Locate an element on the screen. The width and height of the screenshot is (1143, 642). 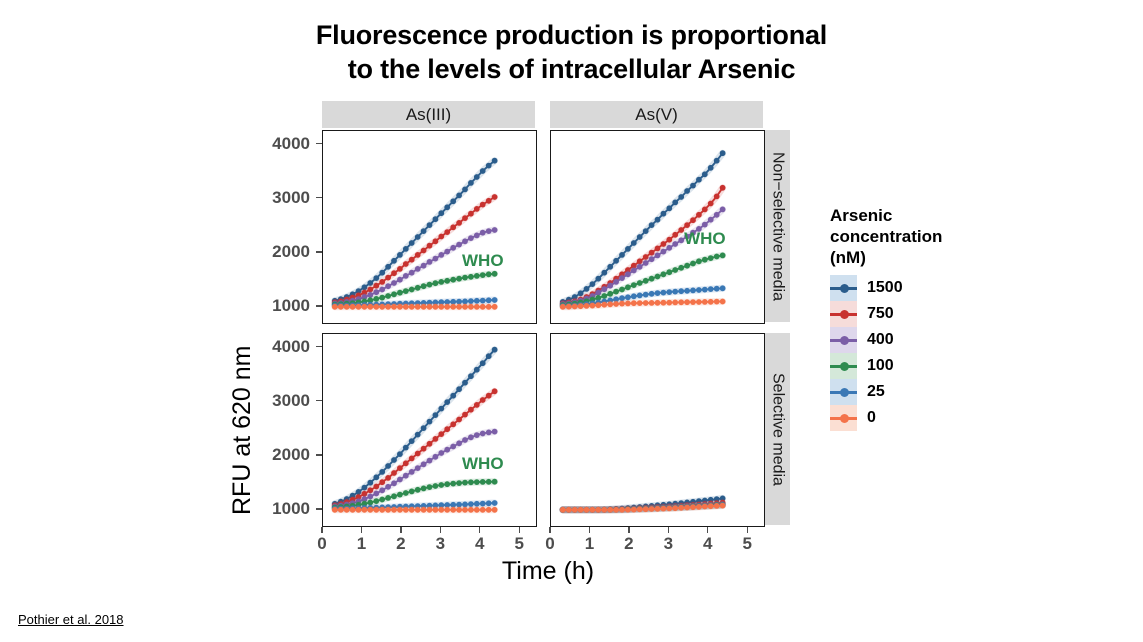
x-axis-tick-label: 0 is located at coordinates (322, 543).